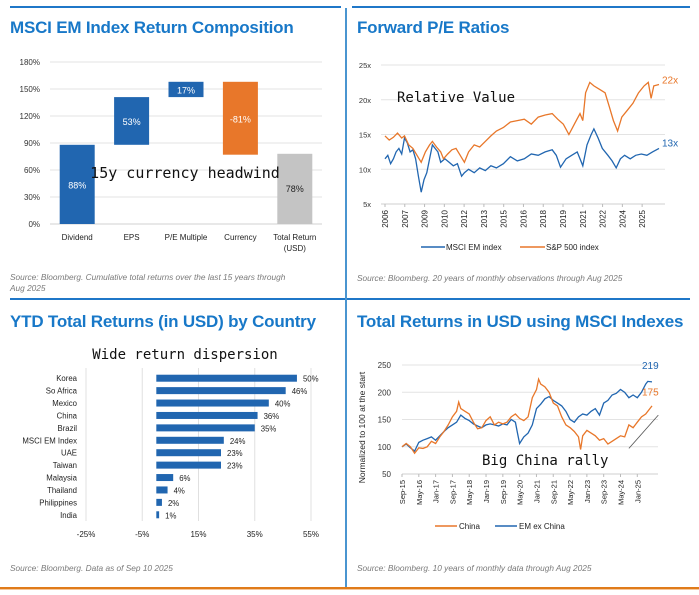  What do you see at coordinates (49, 440) in the screenshot?
I see `category-label: MSCI EM Index` at bounding box center [49, 440].